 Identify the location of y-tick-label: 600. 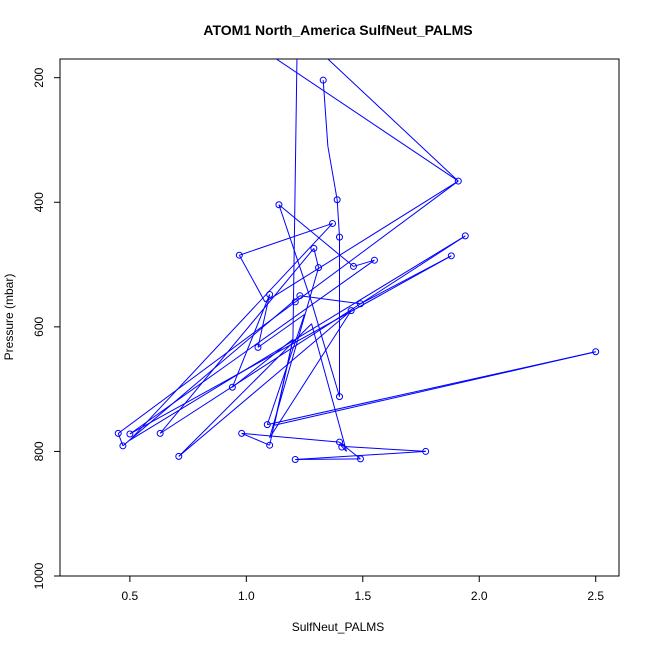
(39, 327).